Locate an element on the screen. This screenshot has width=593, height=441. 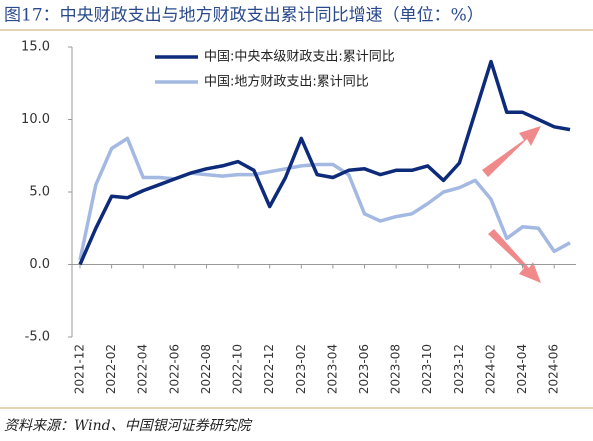
y-tick-label: 0.0 is located at coordinates (39, 264).